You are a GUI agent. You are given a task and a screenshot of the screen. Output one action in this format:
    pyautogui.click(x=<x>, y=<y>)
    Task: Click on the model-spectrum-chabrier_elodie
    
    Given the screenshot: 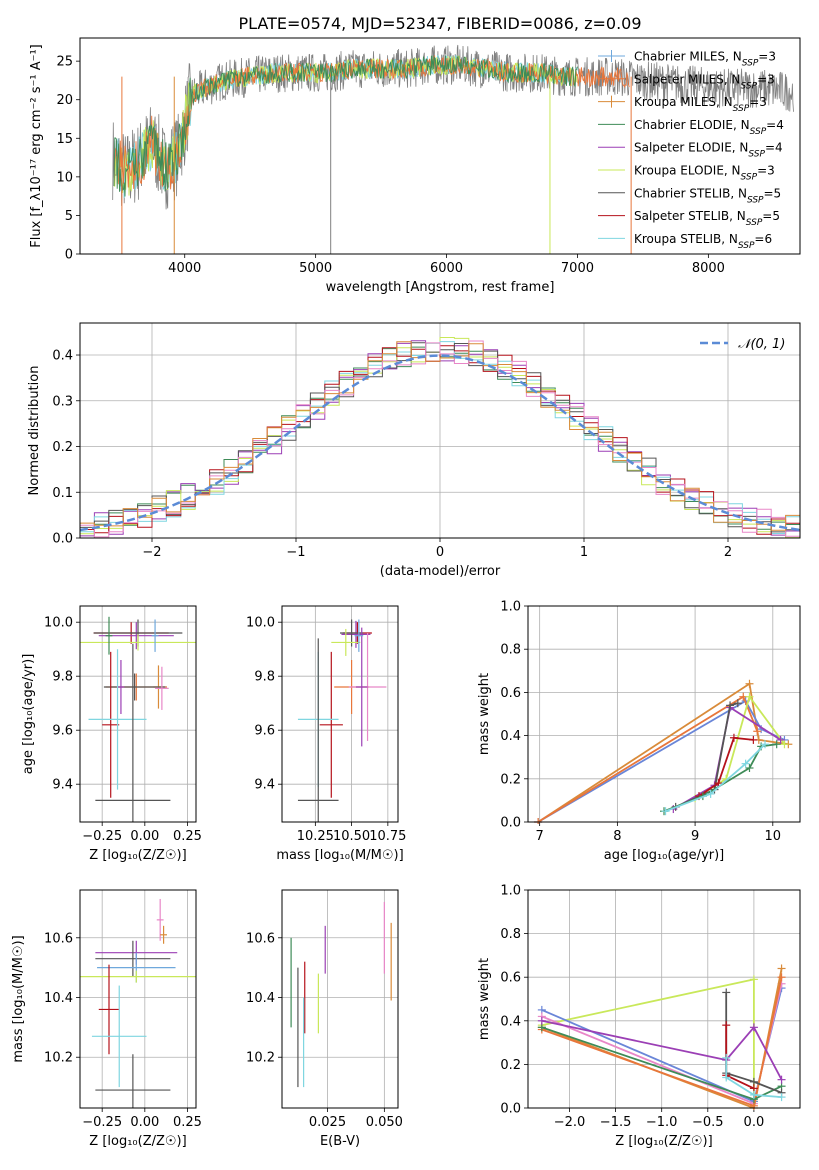 What is the action you would take?
    pyautogui.click(x=345, y=126)
    